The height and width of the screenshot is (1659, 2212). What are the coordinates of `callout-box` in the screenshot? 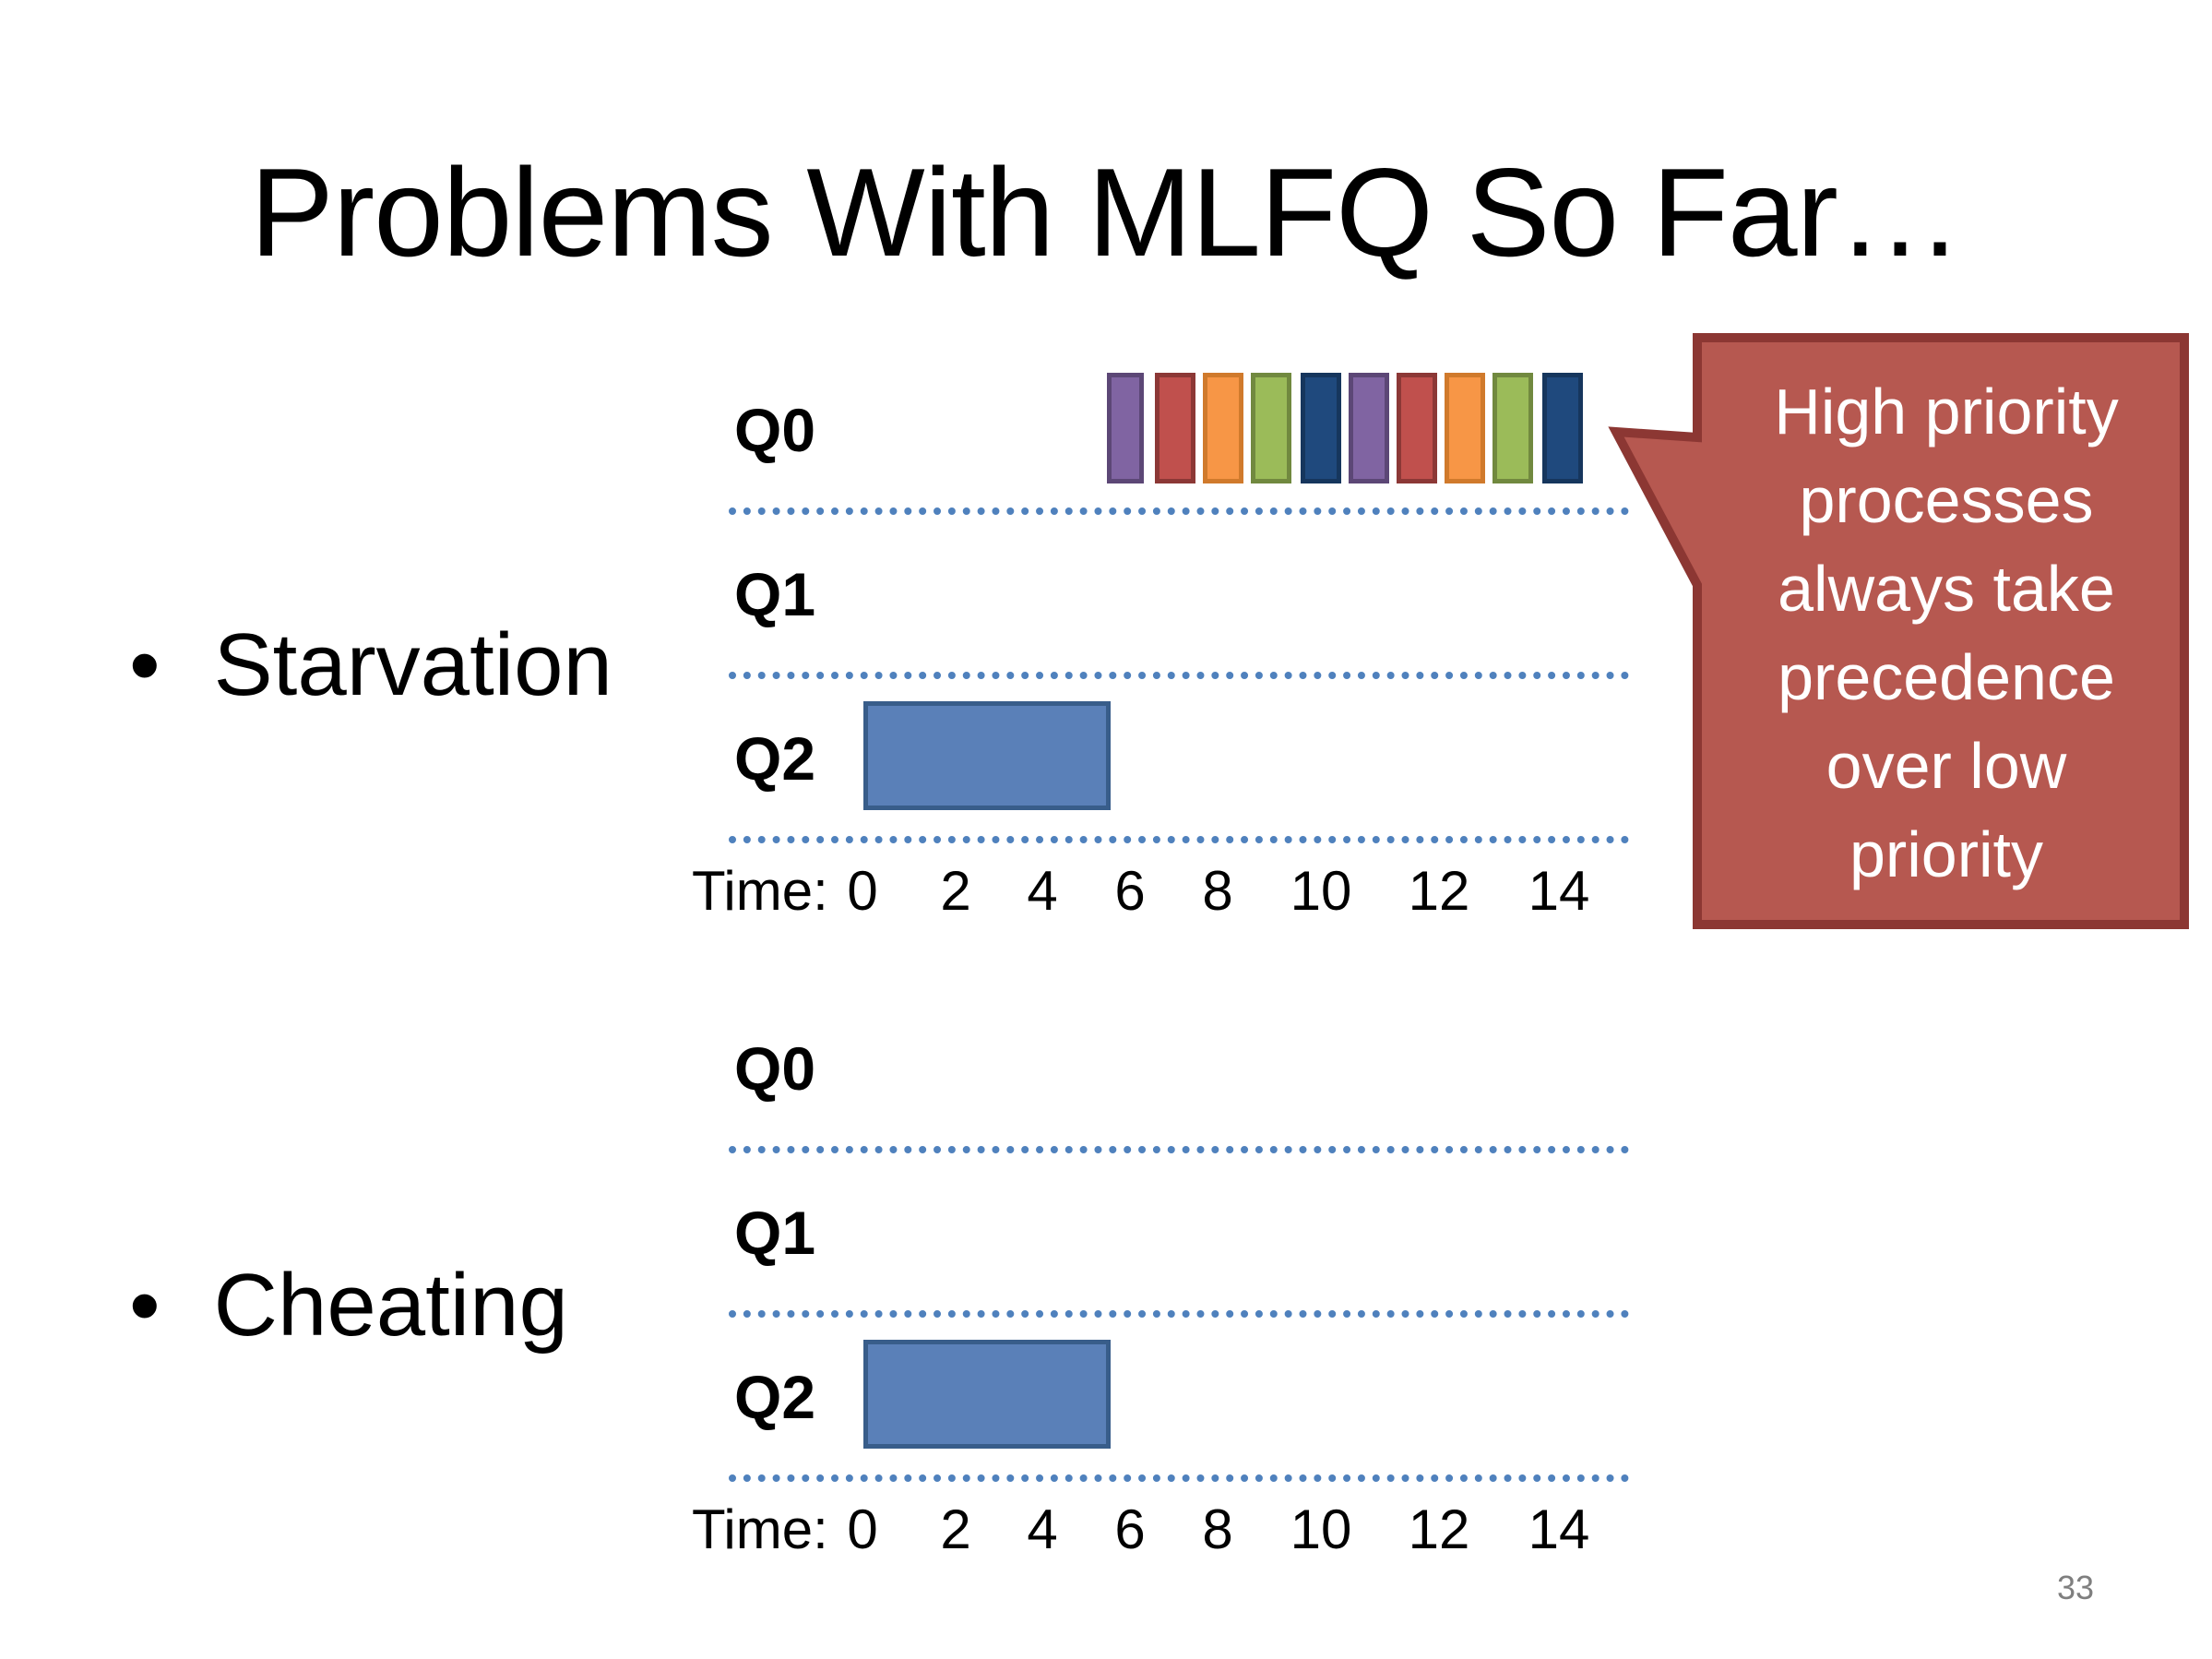 It's located at (1899, 631).